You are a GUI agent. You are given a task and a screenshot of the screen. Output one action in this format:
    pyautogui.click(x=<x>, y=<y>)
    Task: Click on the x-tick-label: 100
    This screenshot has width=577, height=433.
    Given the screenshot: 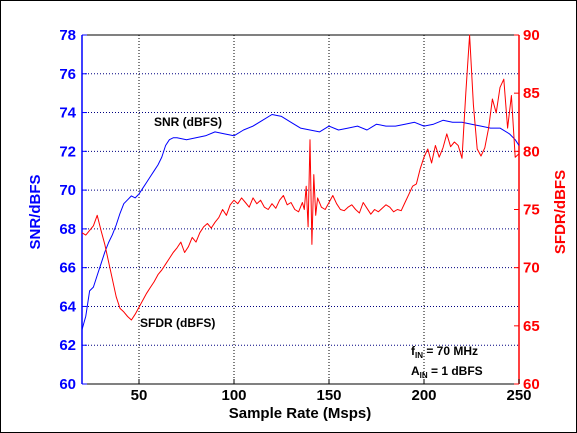 What is the action you would take?
    pyautogui.click(x=233, y=395)
    